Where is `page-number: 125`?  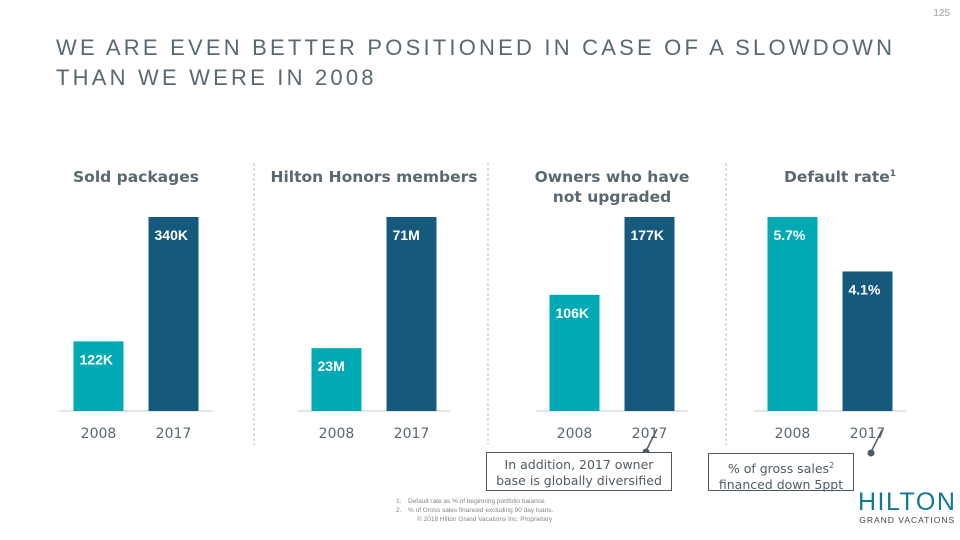 page-number: 125 is located at coordinates (941, 13).